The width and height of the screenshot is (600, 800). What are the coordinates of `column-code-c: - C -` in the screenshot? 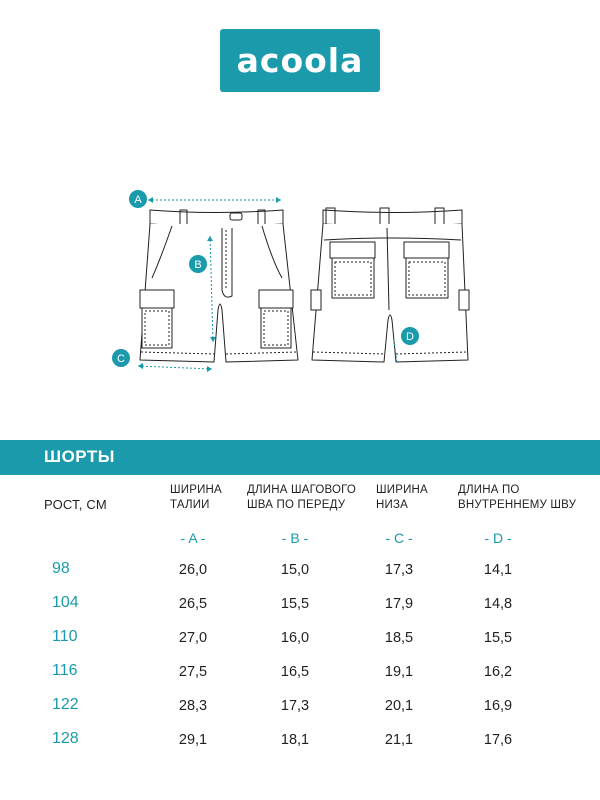 It's located at (399, 538).